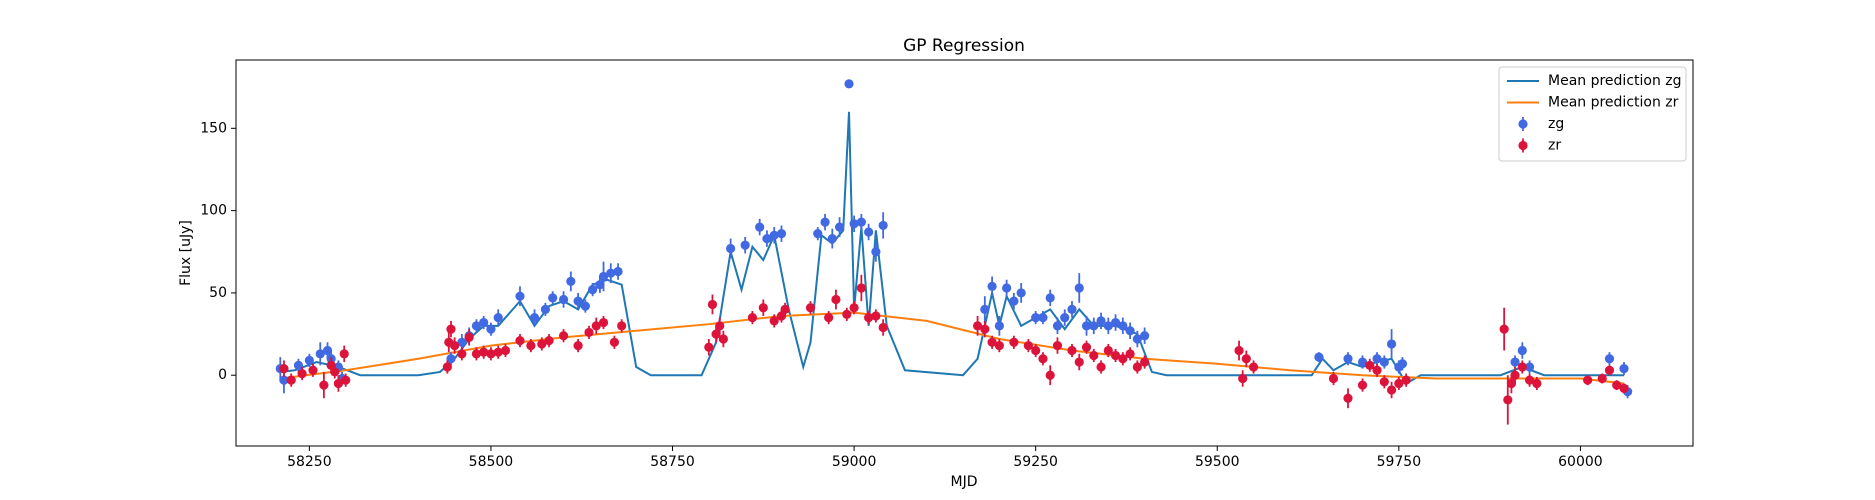 The width and height of the screenshot is (1875, 500). What do you see at coordinates (1556, 124) in the screenshot?
I see `legend-label: zg` at bounding box center [1556, 124].